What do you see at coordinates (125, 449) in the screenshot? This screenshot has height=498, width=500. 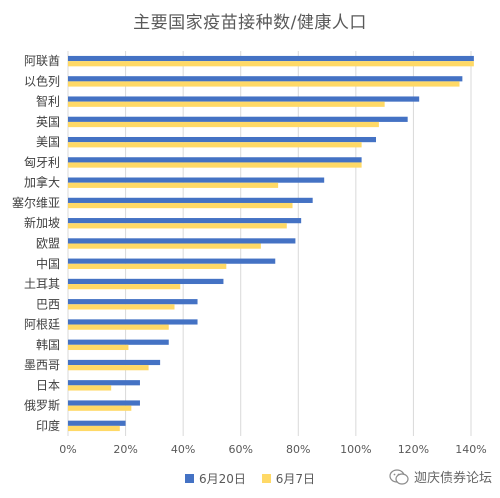 I see `x-tick-label: 20%` at bounding box center [125, 449].